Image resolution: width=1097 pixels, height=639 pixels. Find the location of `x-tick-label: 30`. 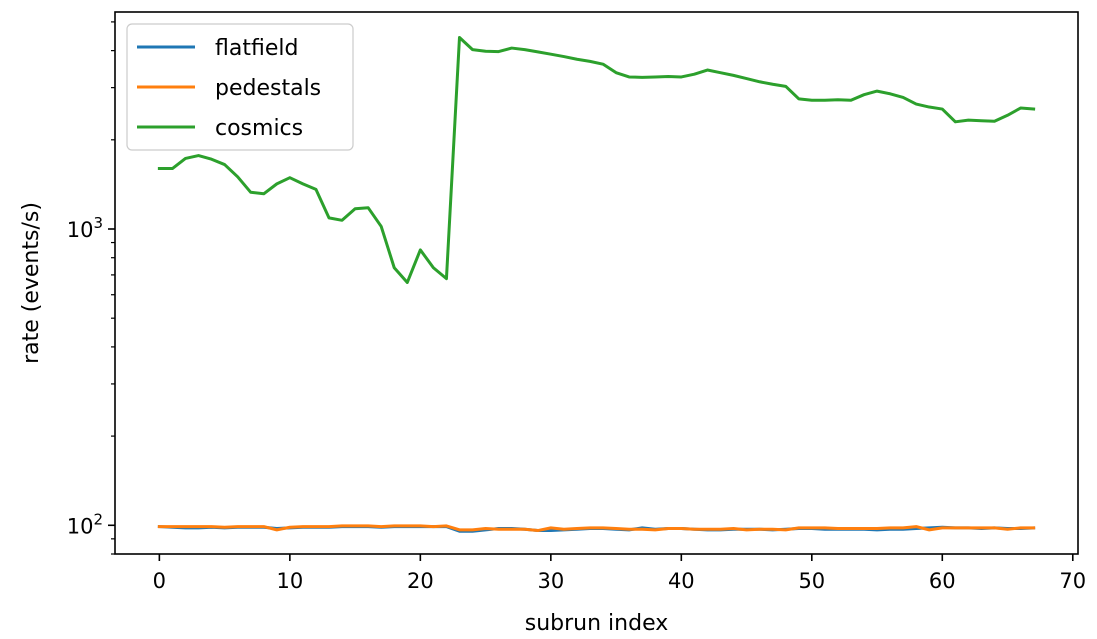

x-tick-label: 30 is located at coordinates (550, 581).